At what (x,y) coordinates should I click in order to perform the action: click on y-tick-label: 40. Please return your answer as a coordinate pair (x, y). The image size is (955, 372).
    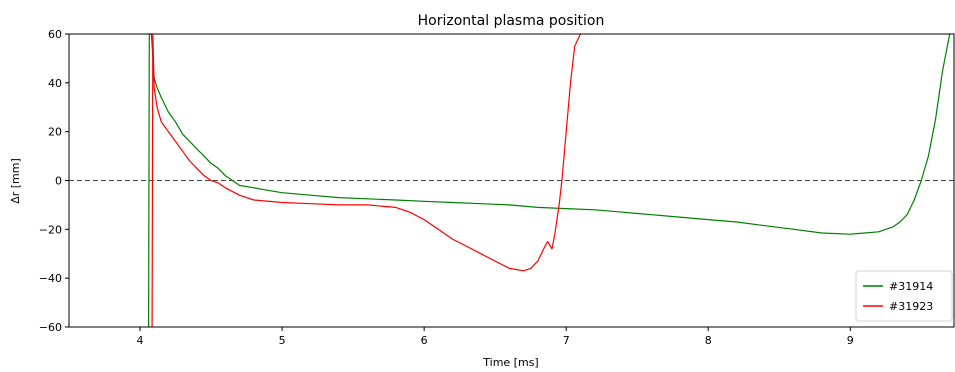
    Looking at the image, I should click on (55, 83).